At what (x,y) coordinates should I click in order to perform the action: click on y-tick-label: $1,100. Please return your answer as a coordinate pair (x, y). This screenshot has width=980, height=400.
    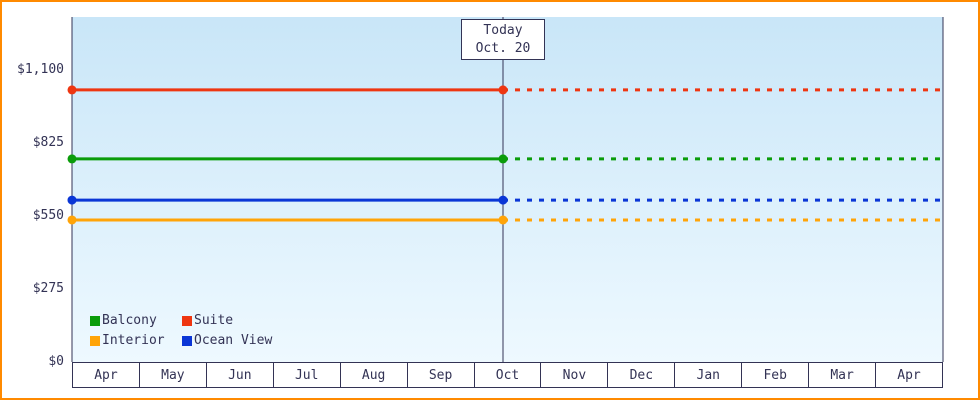
    Looking at the image, I should click on (40, 69).